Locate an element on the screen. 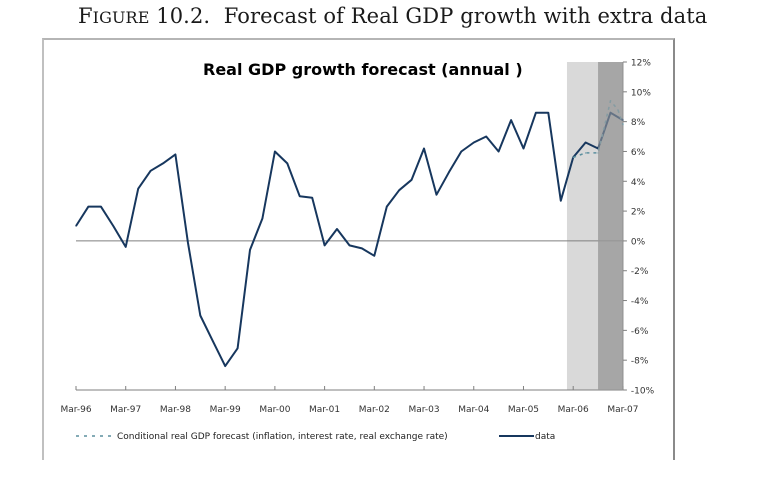 The image size is (782, 488). x-tick-label: Mar-03 is located at coordinates (423, 410).